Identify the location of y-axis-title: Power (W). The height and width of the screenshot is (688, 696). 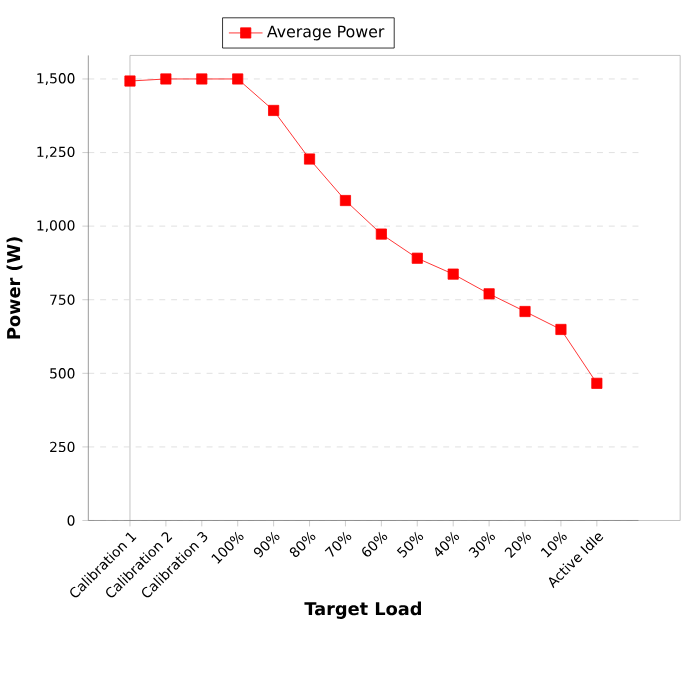
(14, 287).